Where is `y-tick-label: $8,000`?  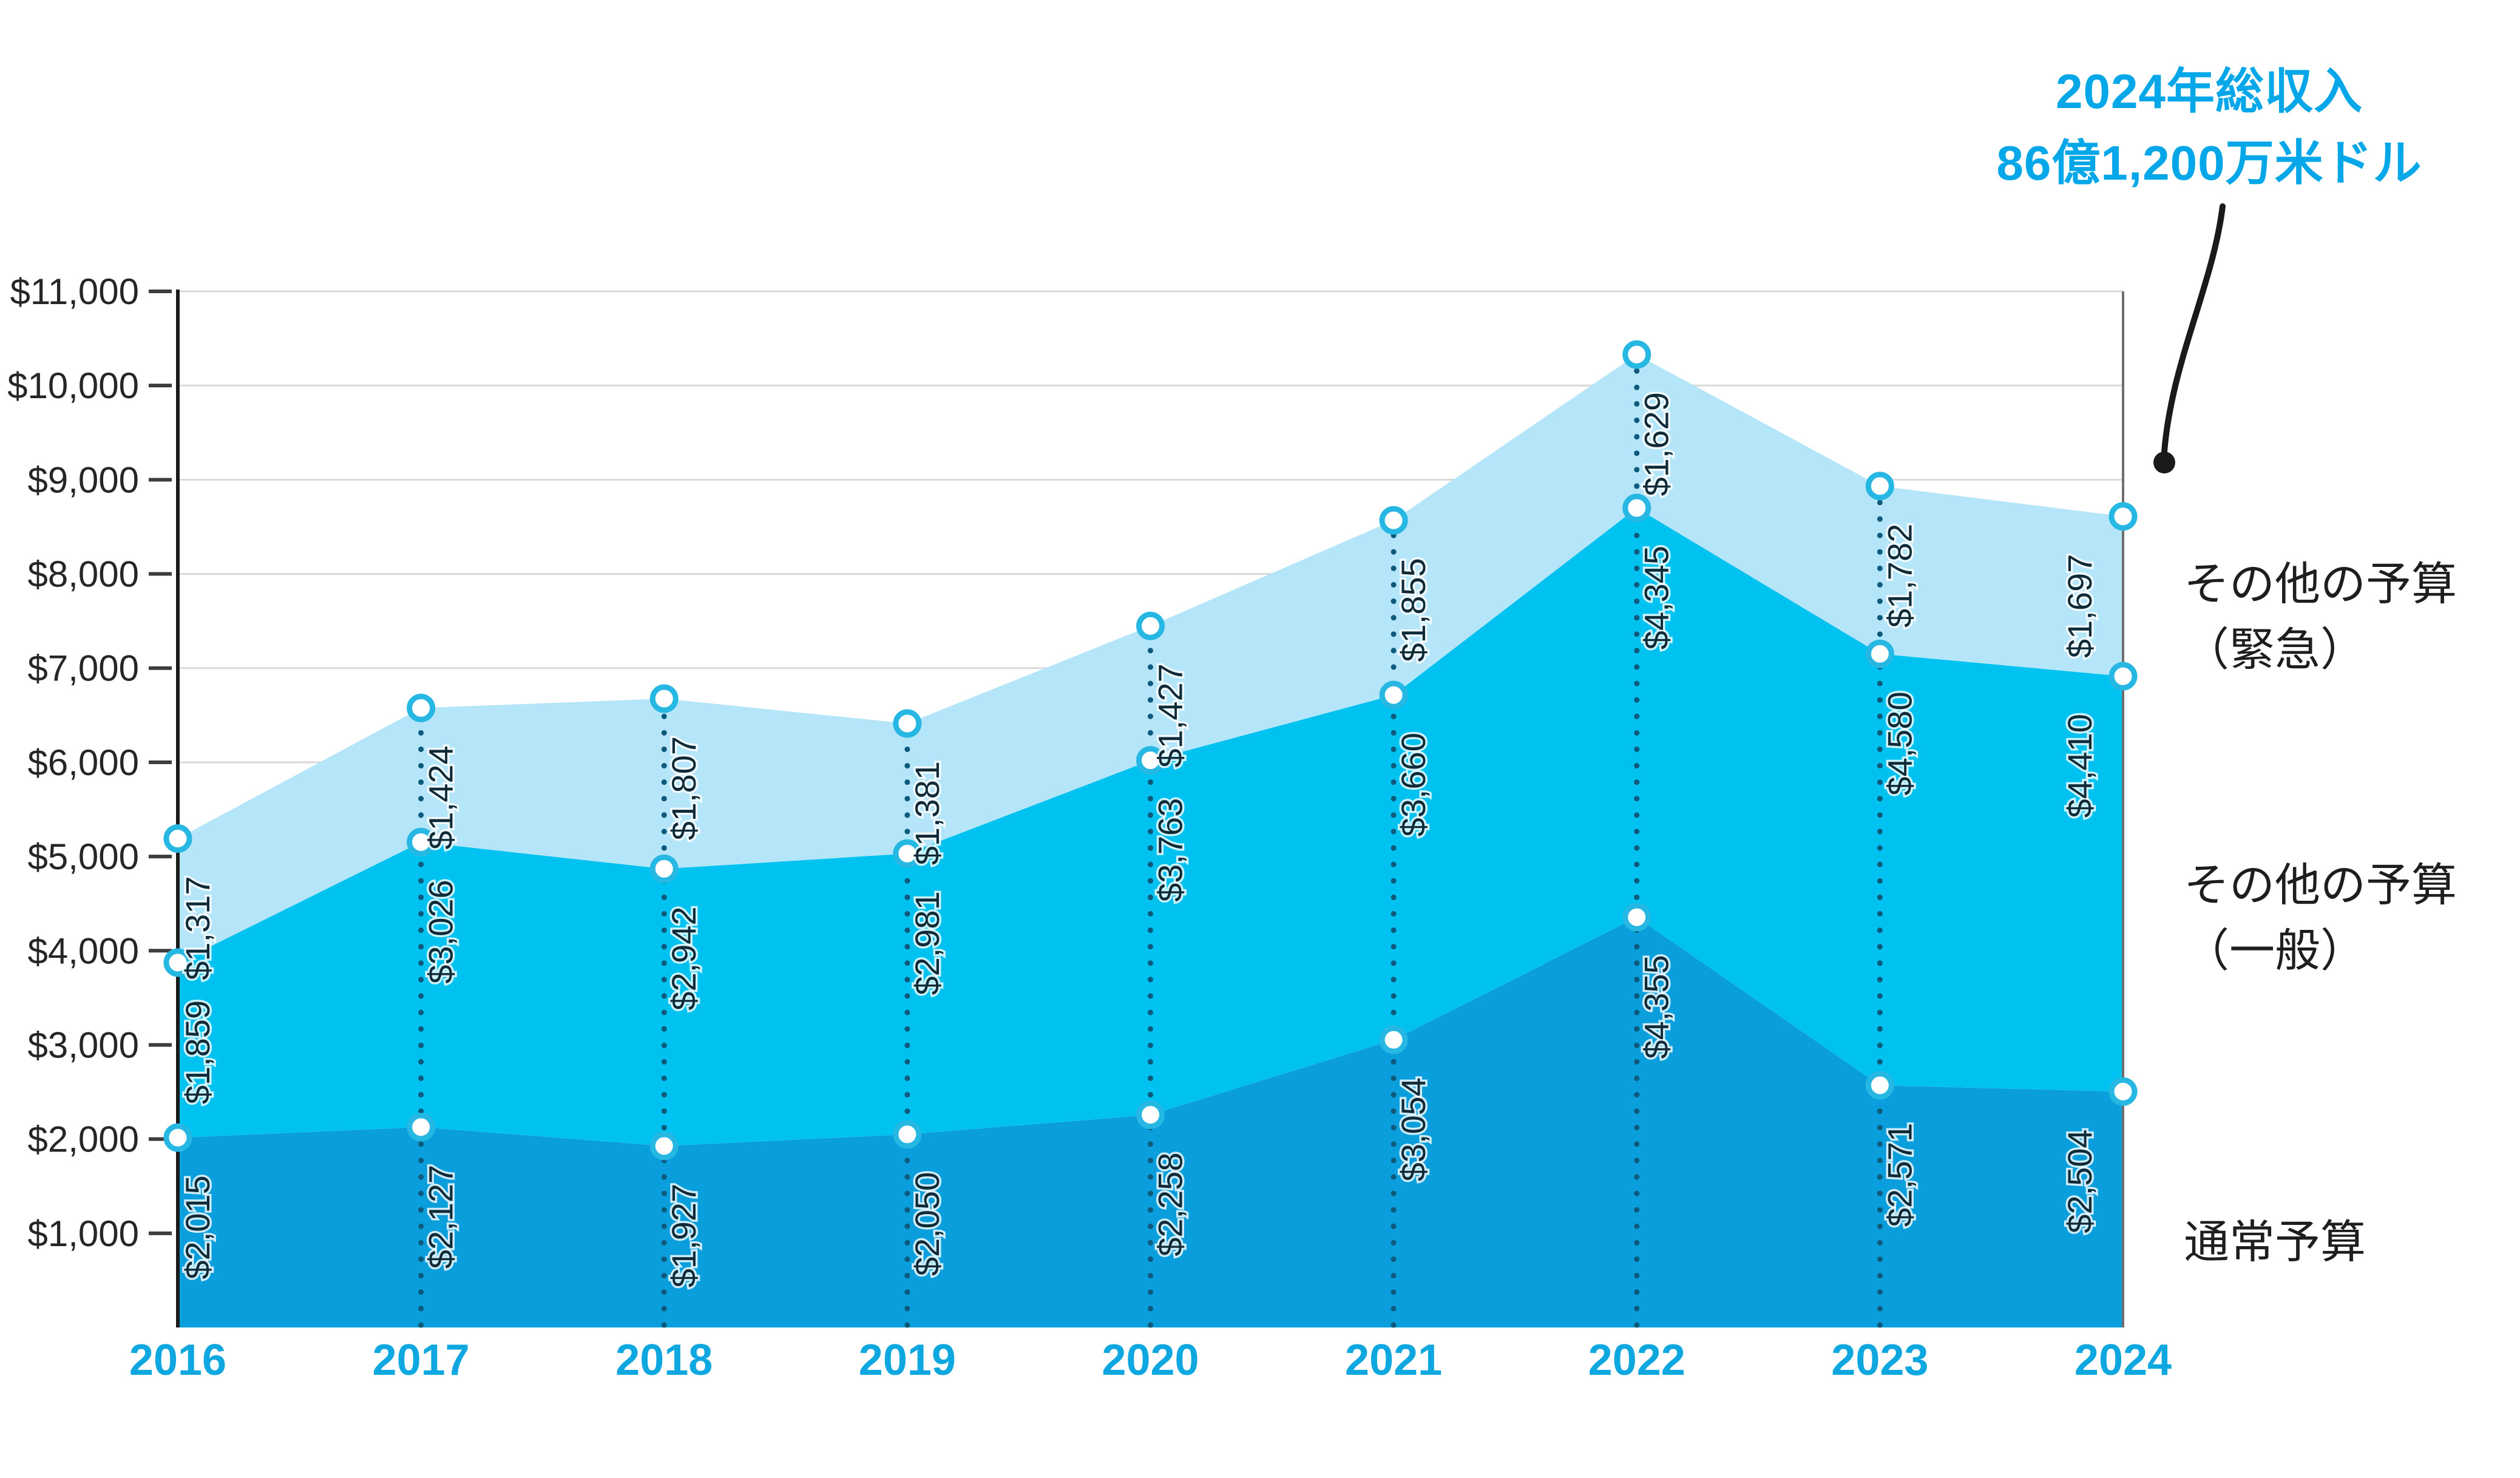 y-tick-label: $8,000 is located at coordinates (83, 574).